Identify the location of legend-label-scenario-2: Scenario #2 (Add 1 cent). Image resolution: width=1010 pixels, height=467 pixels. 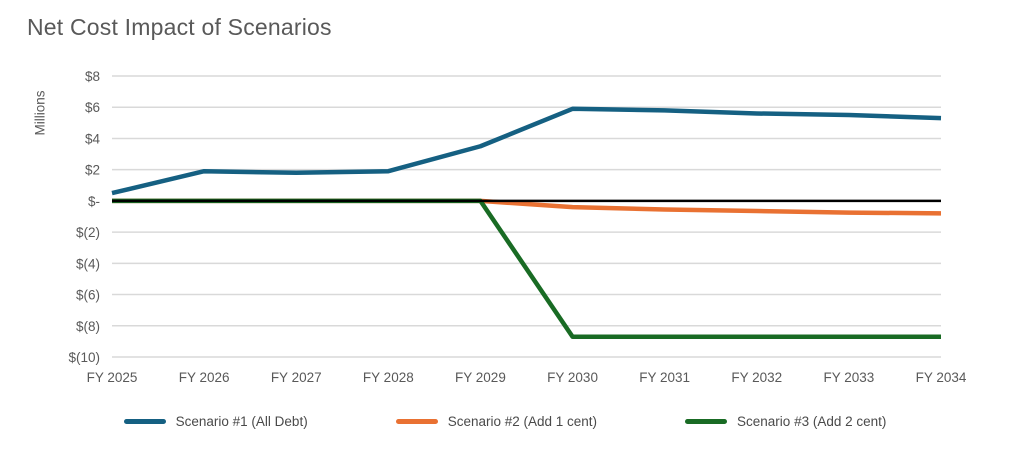
(522, 421).